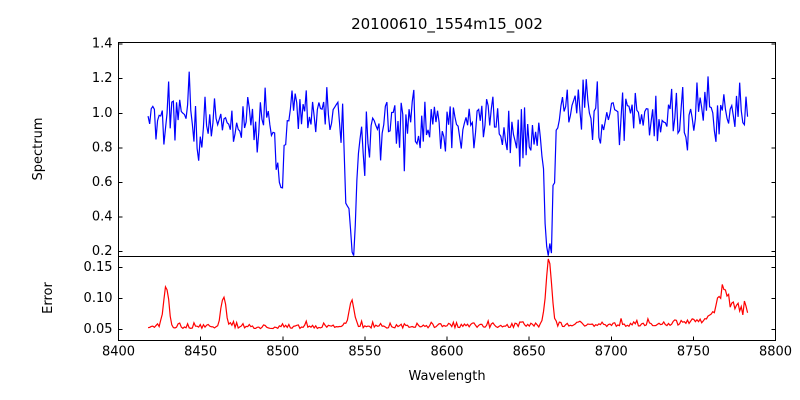 This screenshot has width=800, height=400. What do you see at coordinates (446, 376) in the screenshot?
I see `wavelength-x-axis-label: Wavelength` at bounding box center [446, 376].